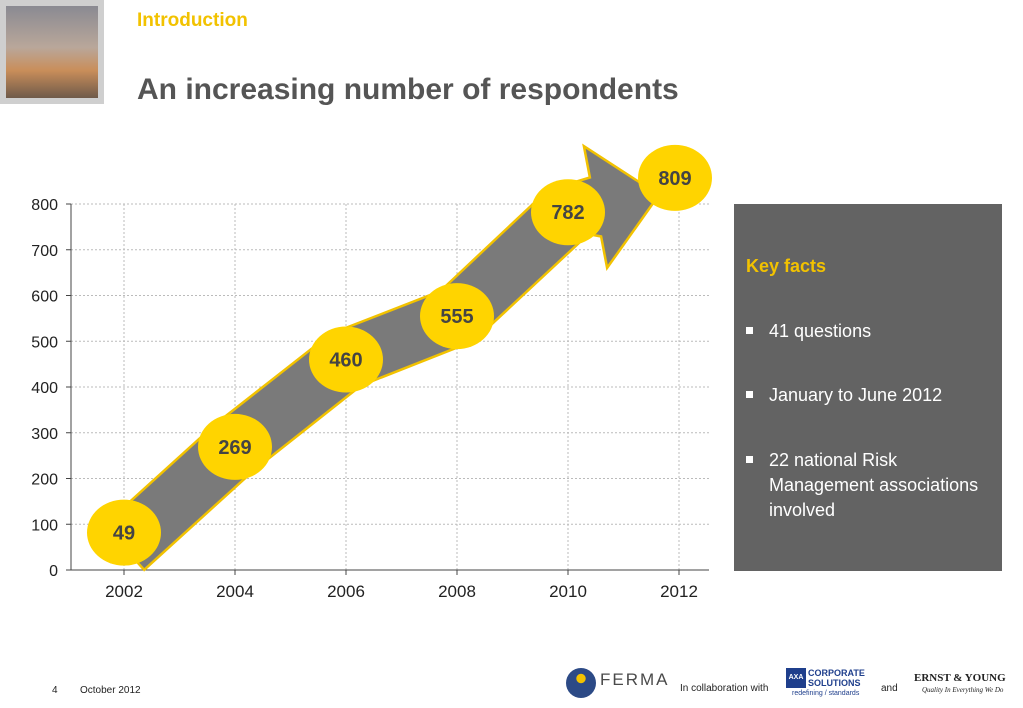 This screenshot has height=708, width=1023. I want to click on and-text: and, so click(889, 688).